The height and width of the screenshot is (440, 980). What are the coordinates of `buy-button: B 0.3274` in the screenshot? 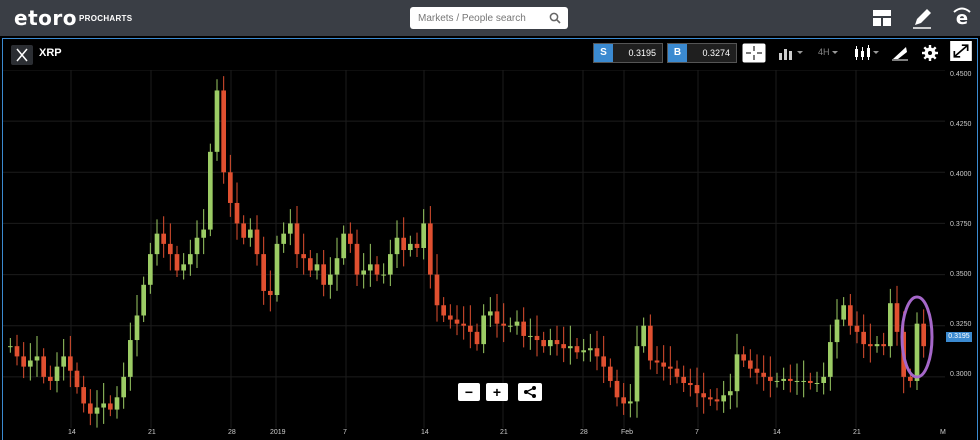 It's located at (702, 53).